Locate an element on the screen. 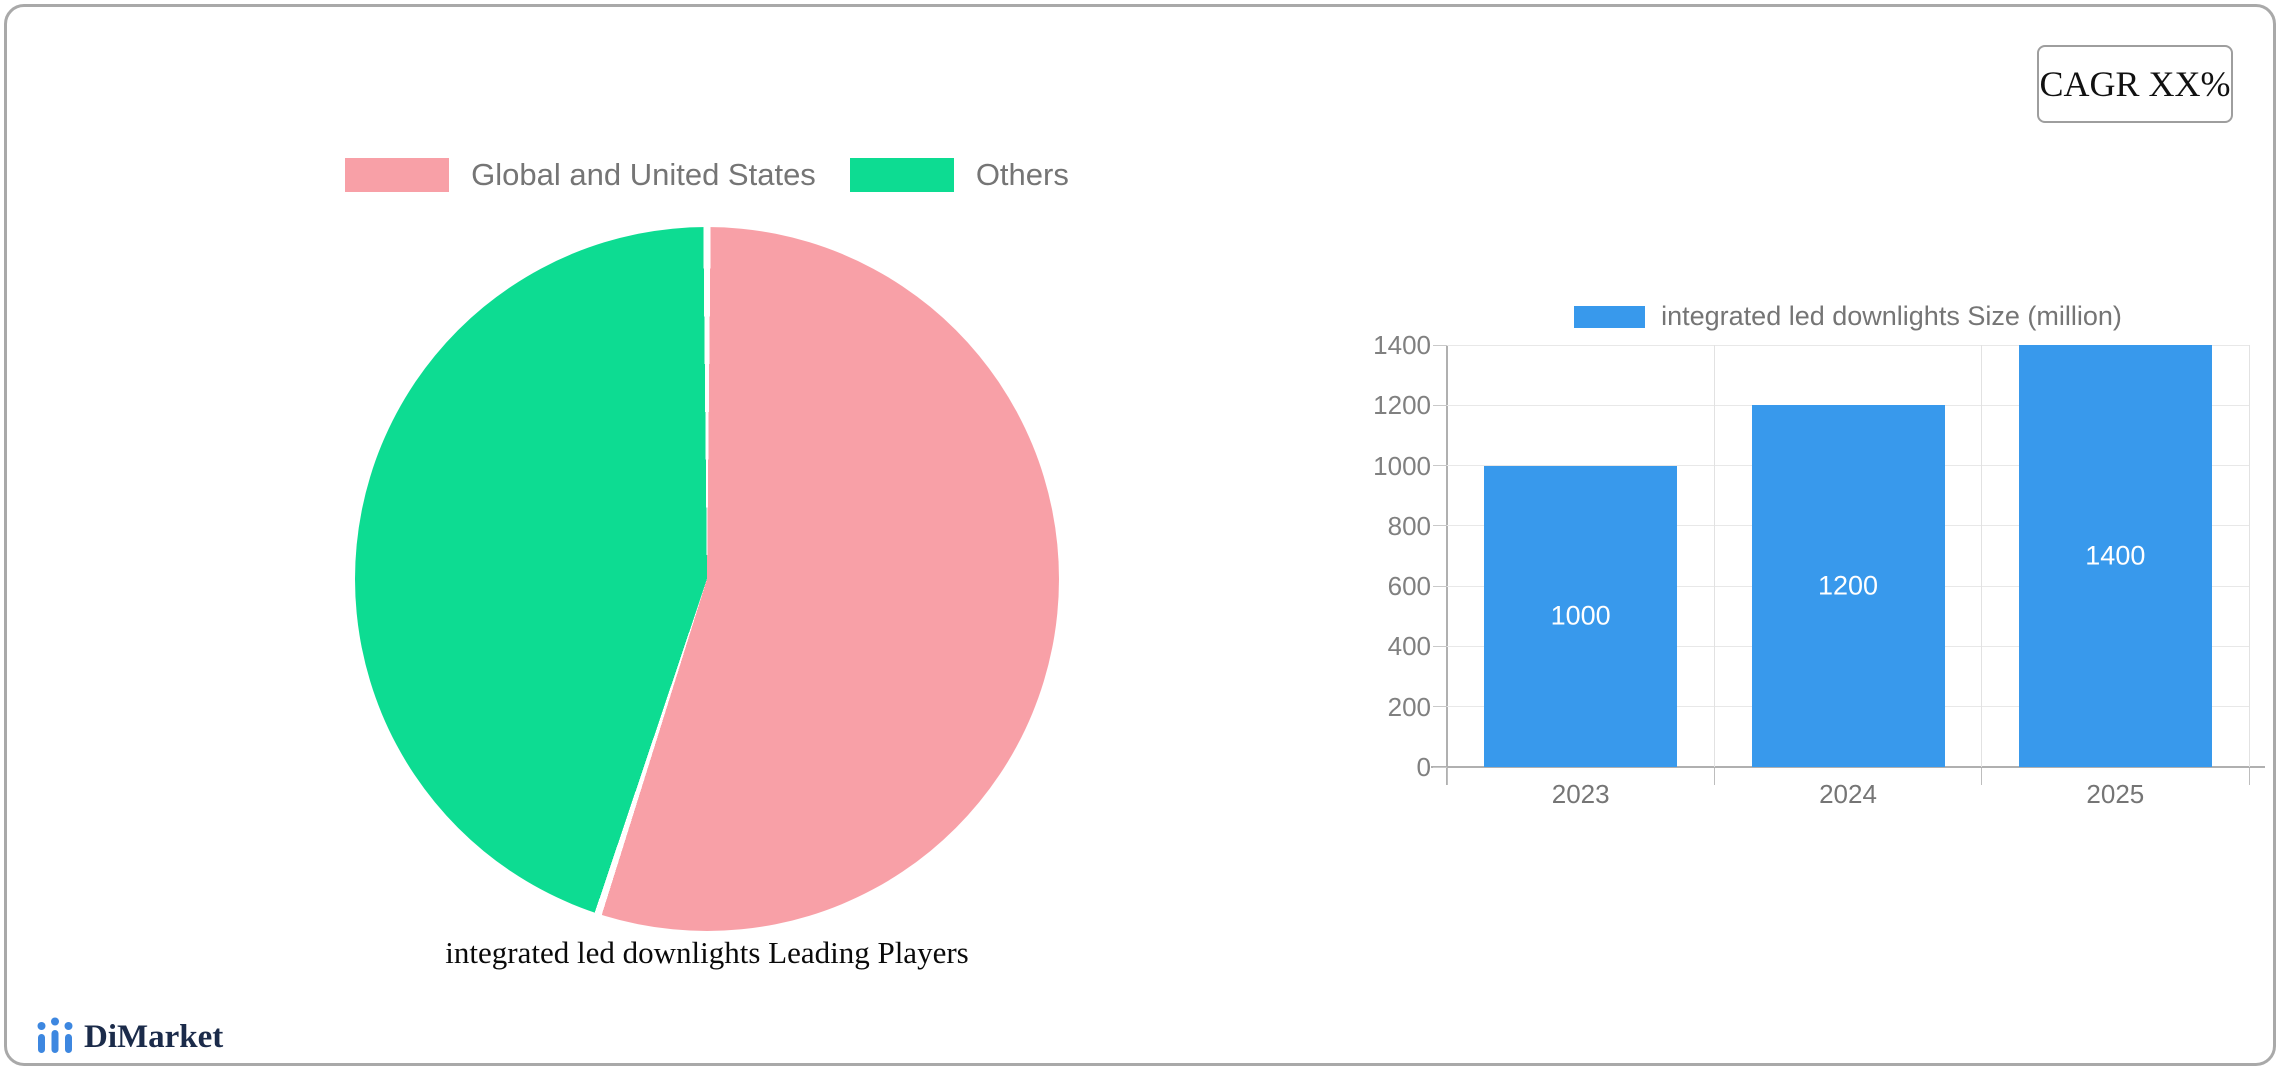 This screenshot has height=1070, width=2280. bar-legend-label: integrated led downlights Size (million) is located at coordinates (1891, 316).